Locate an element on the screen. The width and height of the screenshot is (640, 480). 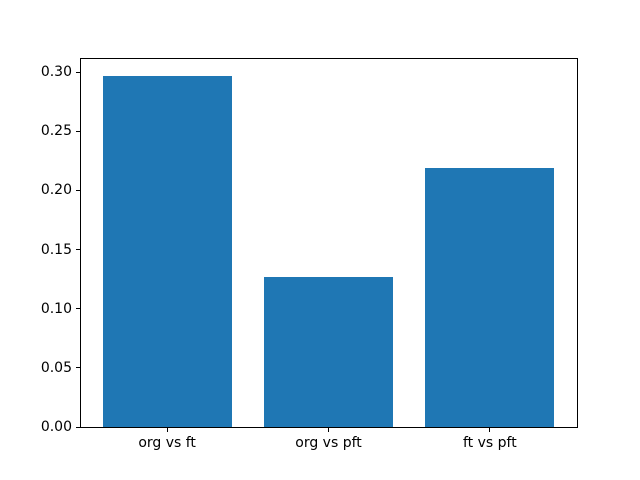
x-tick-label: ft vs pft is located at coordinates (490, 443).